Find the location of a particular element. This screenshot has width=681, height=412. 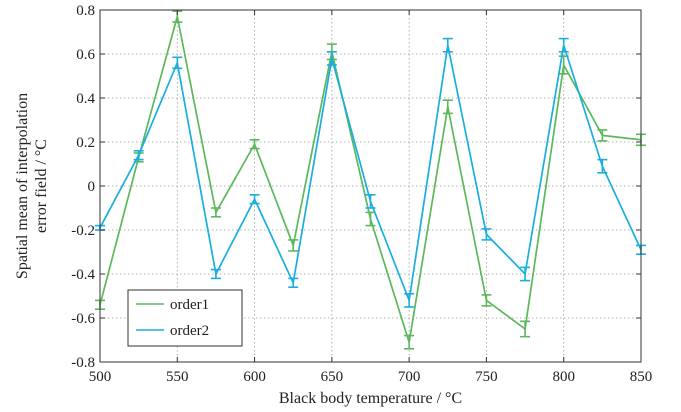

y-tick-label: -0.2 is located at coordinates (83, 231).